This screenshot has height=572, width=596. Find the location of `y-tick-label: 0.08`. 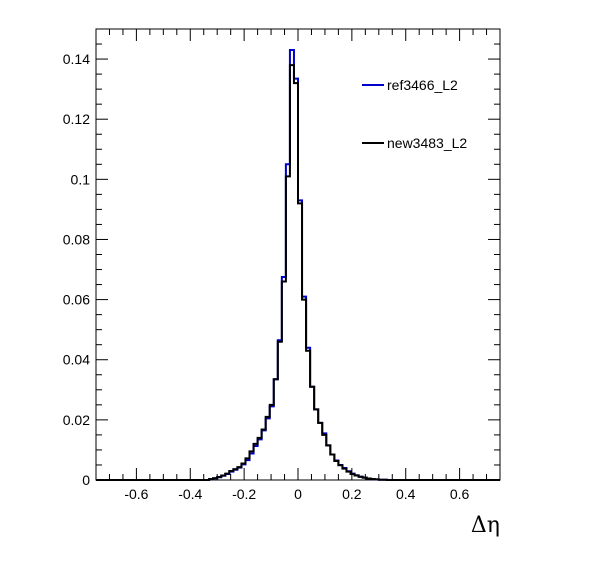

y-tick-label: 0.08 is located at coordinates (76, 239).